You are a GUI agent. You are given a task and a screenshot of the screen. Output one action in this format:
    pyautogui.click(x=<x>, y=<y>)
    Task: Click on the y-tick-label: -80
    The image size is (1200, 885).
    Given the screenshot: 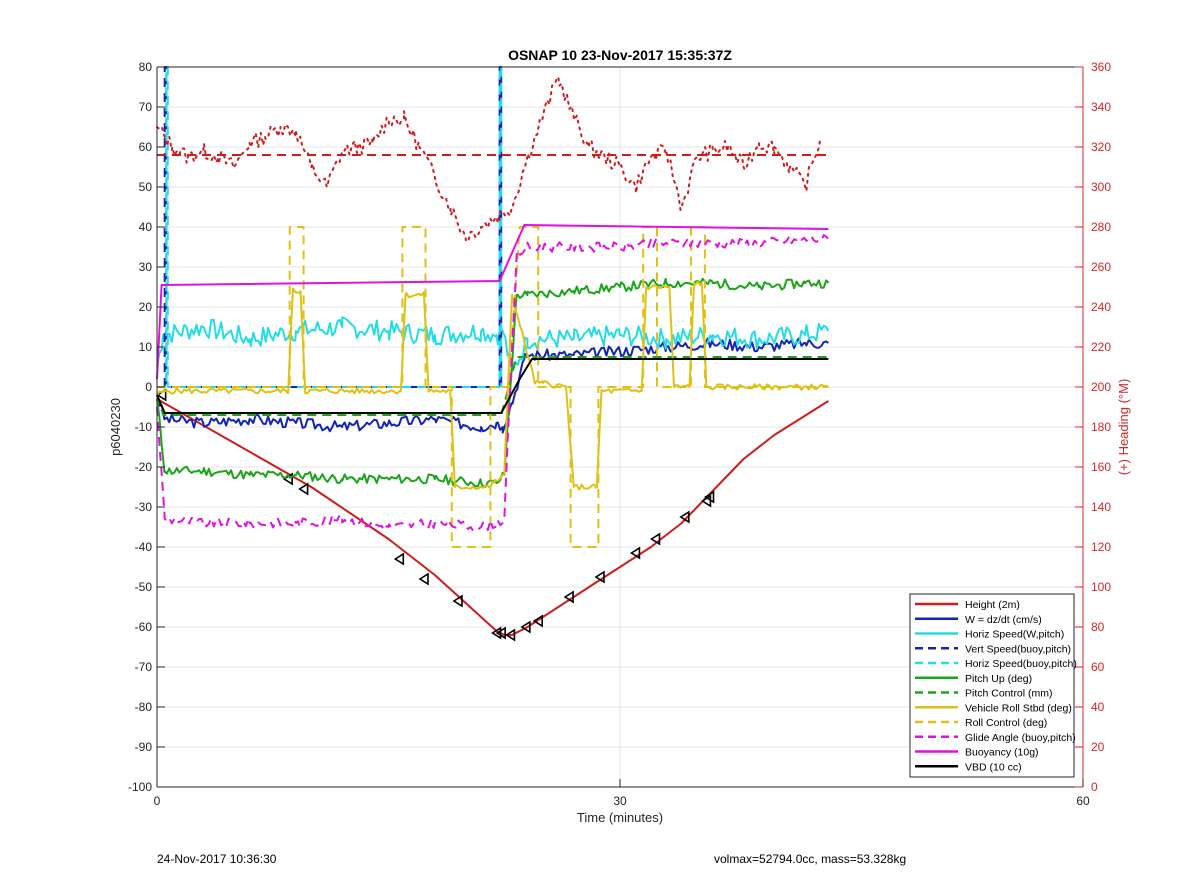 What is the action you would take?
    pyautogui.click(x=144, y=707)
    